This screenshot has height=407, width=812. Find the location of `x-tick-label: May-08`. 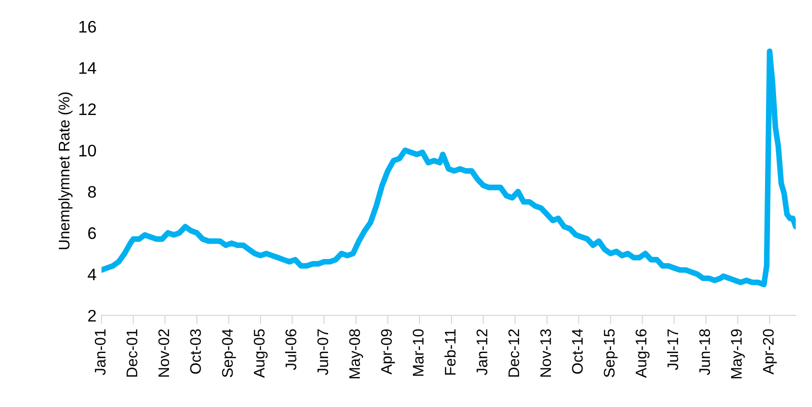

x-tick-label: May-08 is located at coordinates (356, 353).